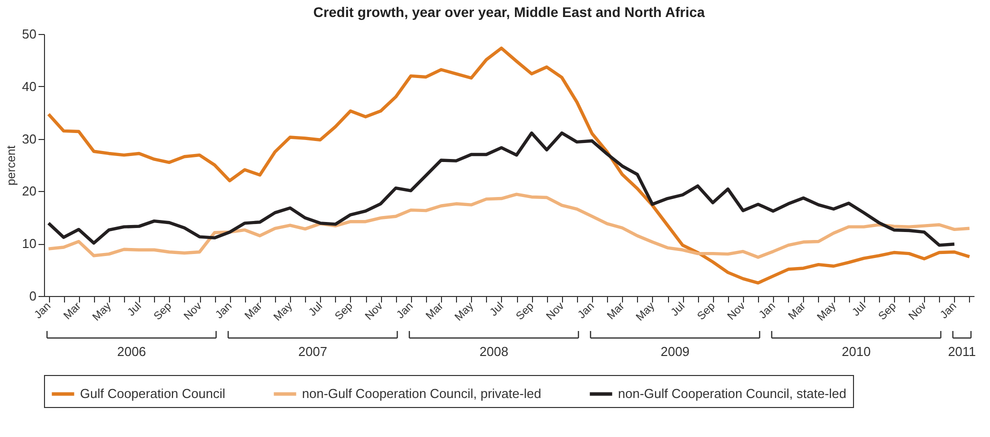  What do you see at coordinates (675, 351) in the screenshot?
I see `text: 2009` at bounding box center [675, 351].